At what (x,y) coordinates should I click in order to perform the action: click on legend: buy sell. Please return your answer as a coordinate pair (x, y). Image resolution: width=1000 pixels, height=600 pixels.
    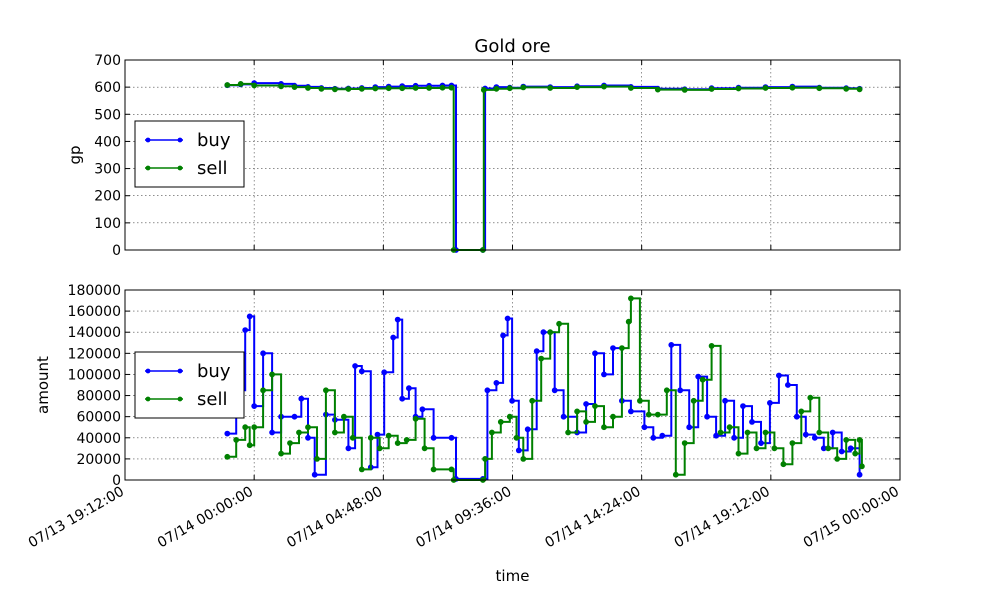
    Looking at the image, I should click on (189, 154).